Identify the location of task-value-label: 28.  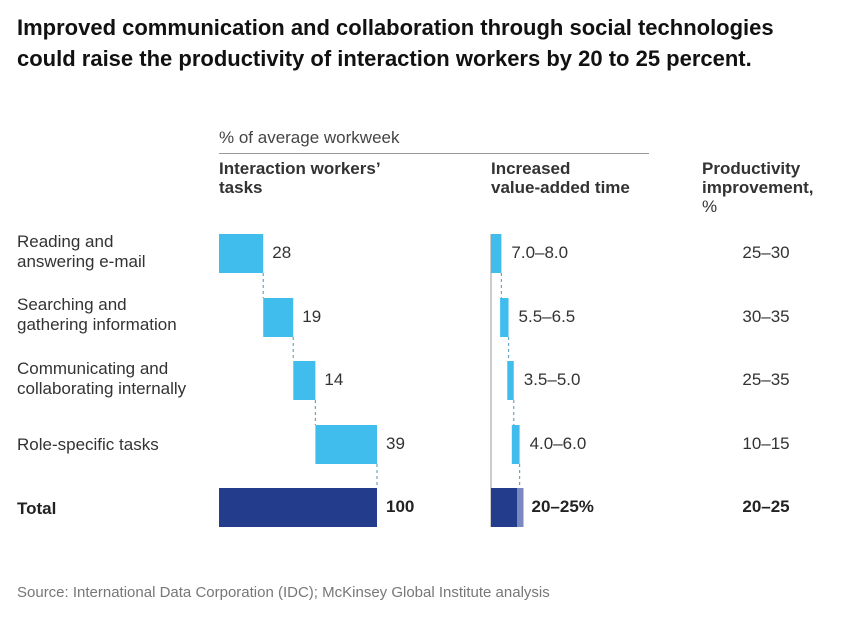
(281, 252).